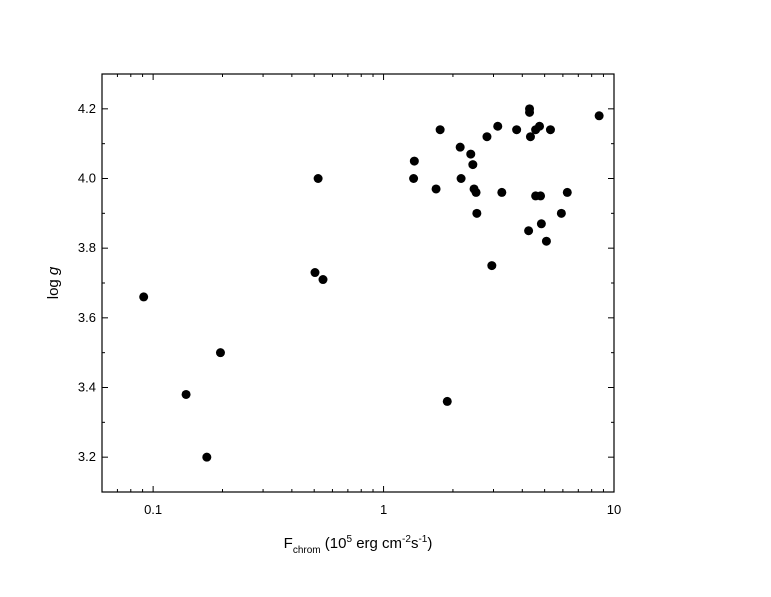 This screenshot has width=771, height=597. Describe the element at coordinates (87, 178) in the screenshot. I see `y-tick-label: 4.0` at that location.